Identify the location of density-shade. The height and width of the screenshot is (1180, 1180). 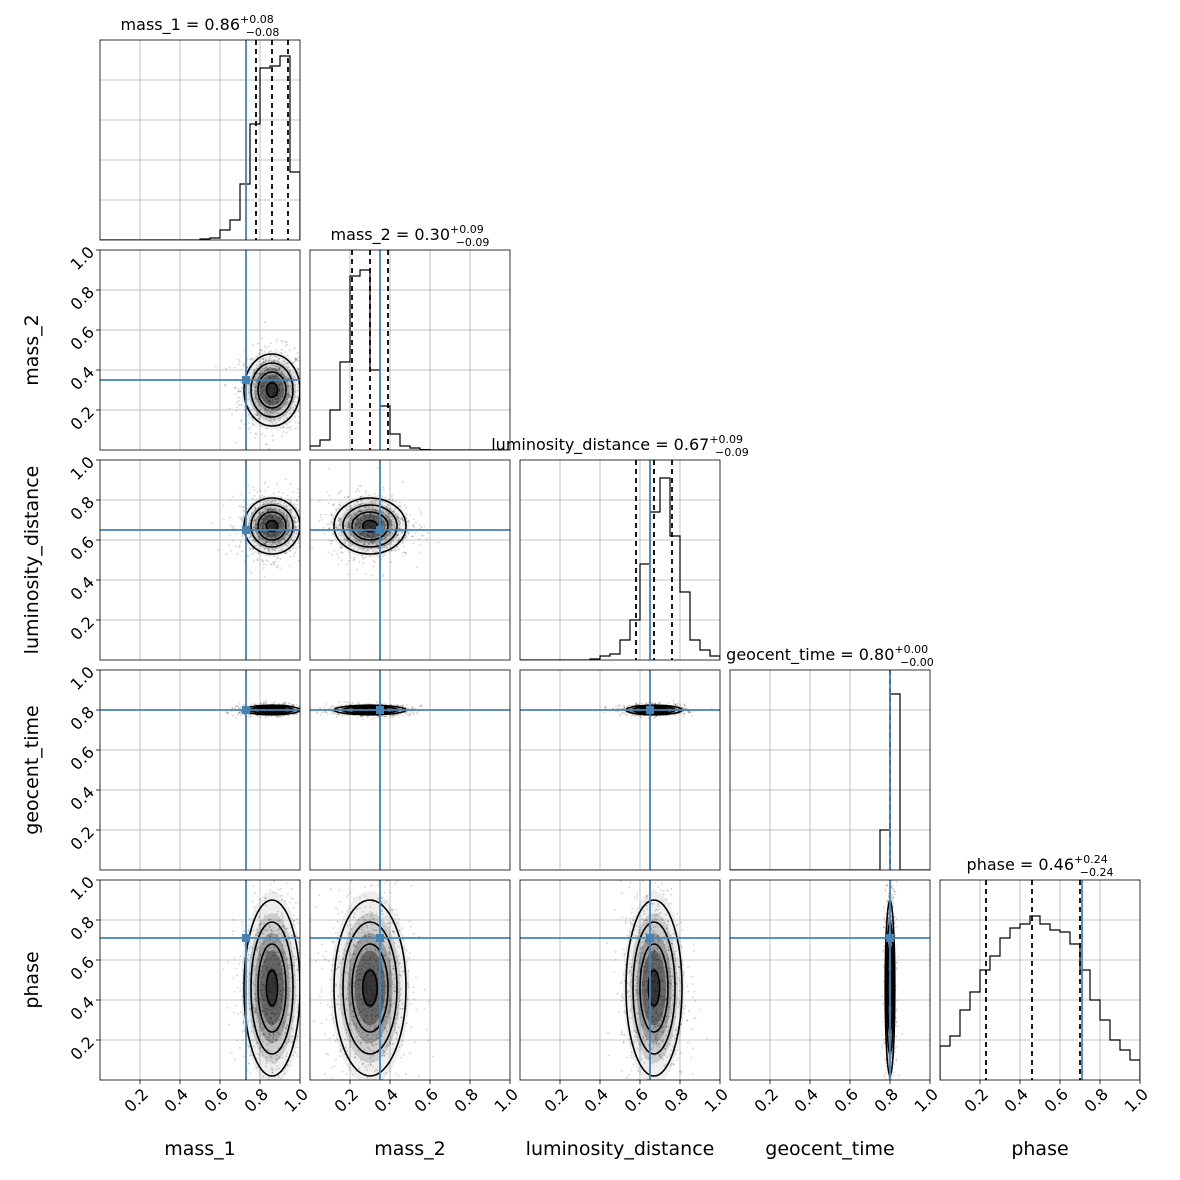
(272, 390).